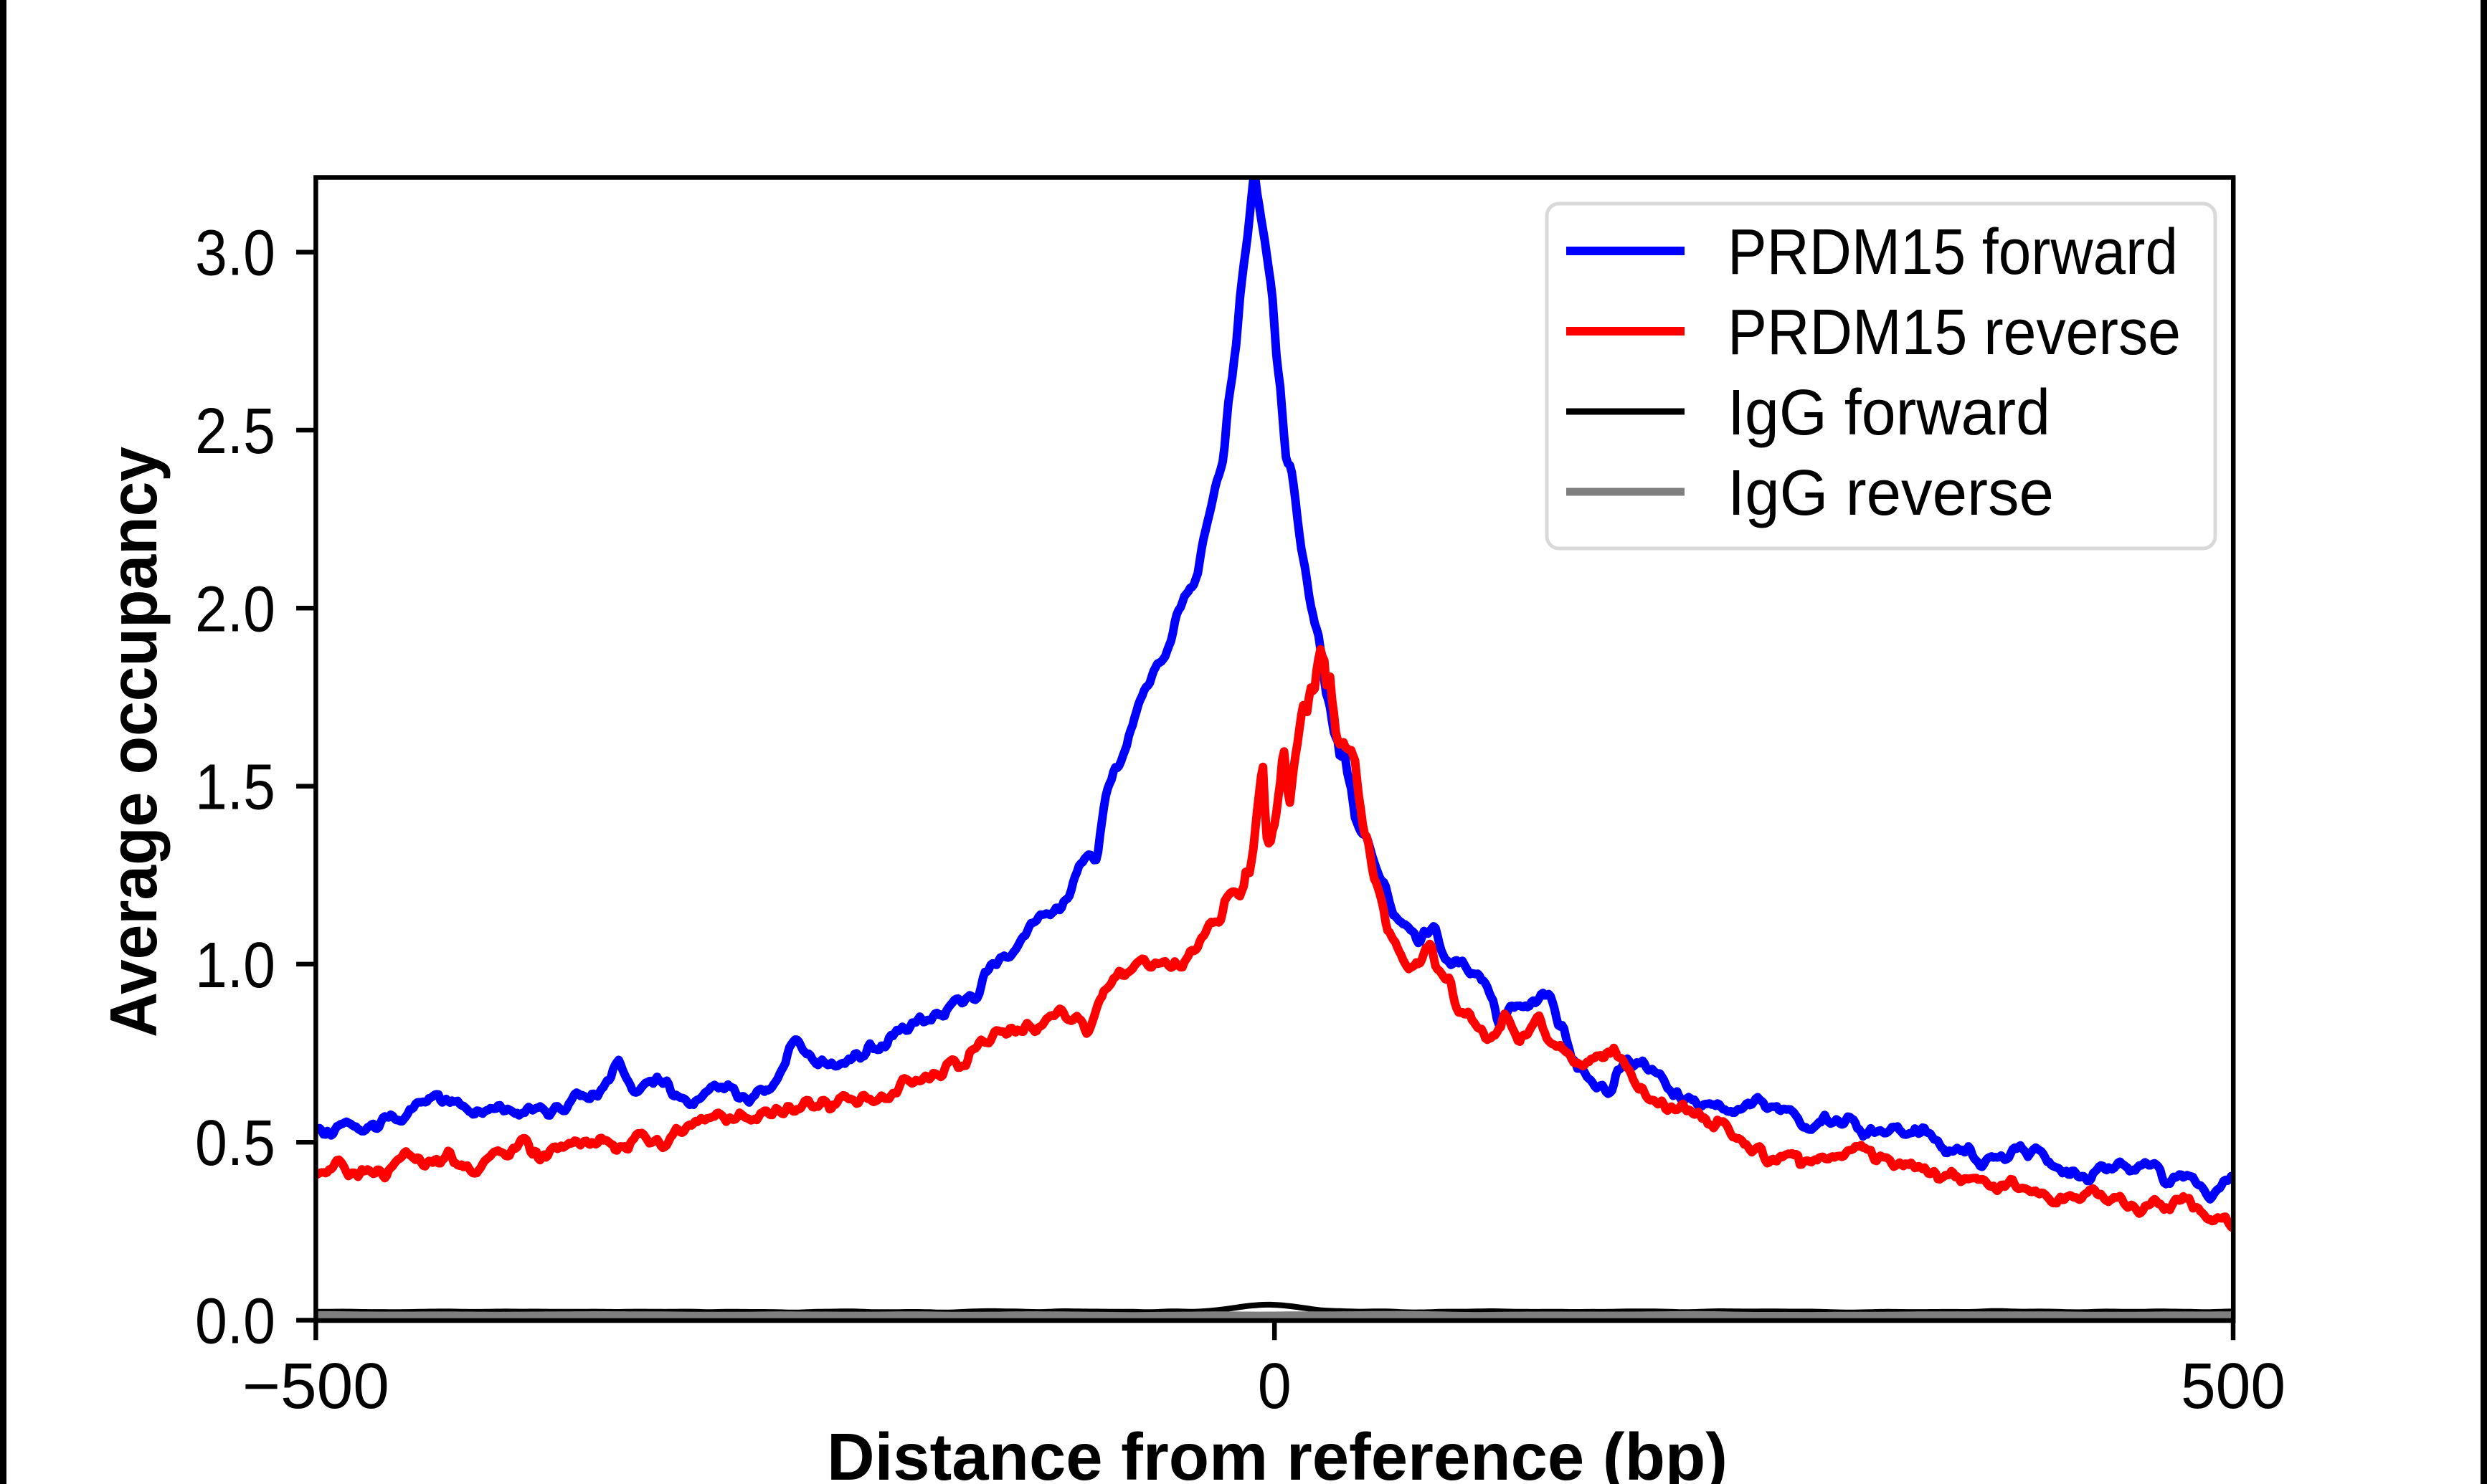  Describe the element at coordinates (1278, 1452) in the screenshot. I see `svg-text: Distance from reference (bp)` at that location.